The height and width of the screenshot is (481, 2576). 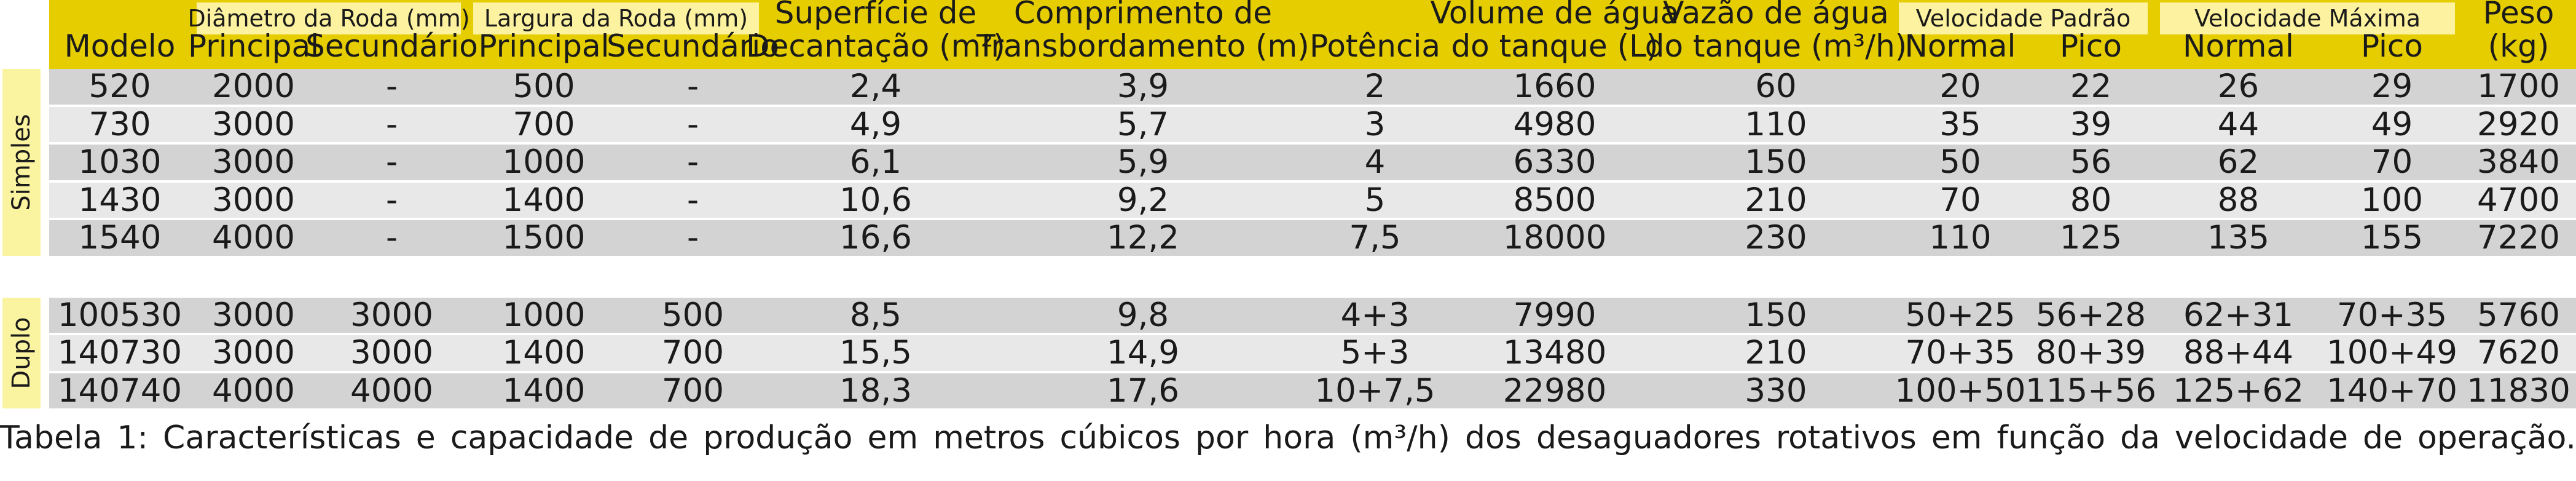 I want to click on table-cell: 1540, so click(x=120, y=238).